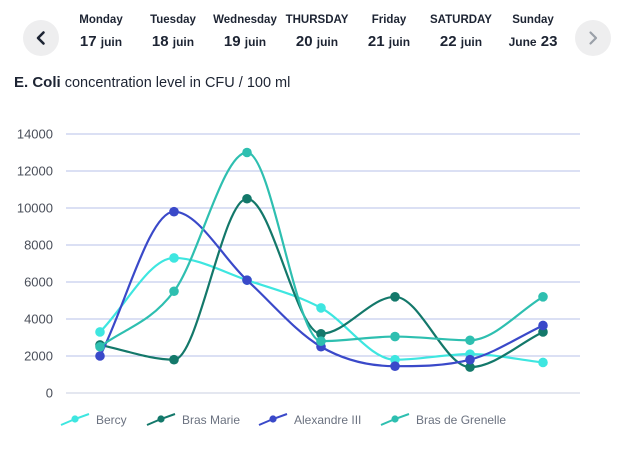  What do you see at coordinates (448, 41) in the screenshot?
I see `day-number: 22` at bounding box center [448, 41].